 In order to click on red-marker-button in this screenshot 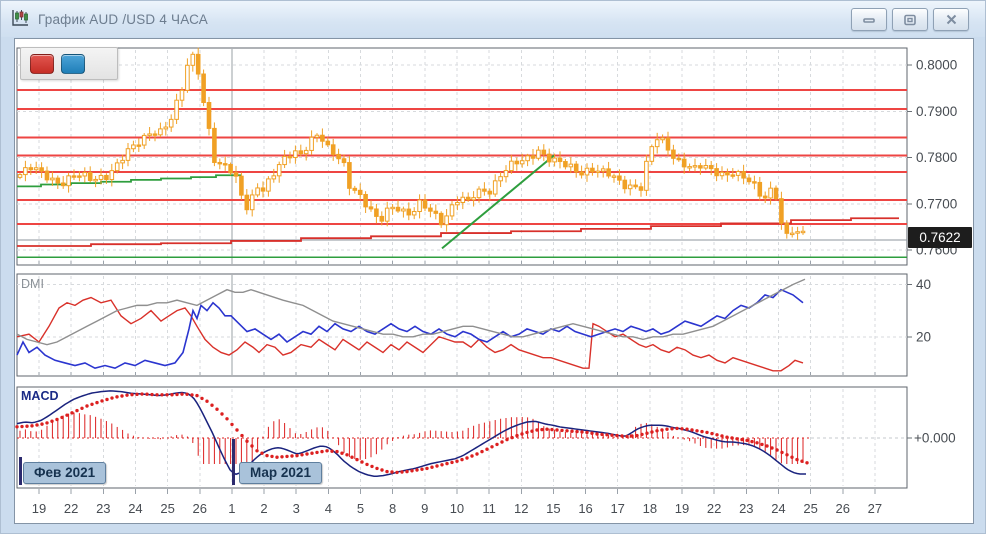, I will do `click(42, 63)`.